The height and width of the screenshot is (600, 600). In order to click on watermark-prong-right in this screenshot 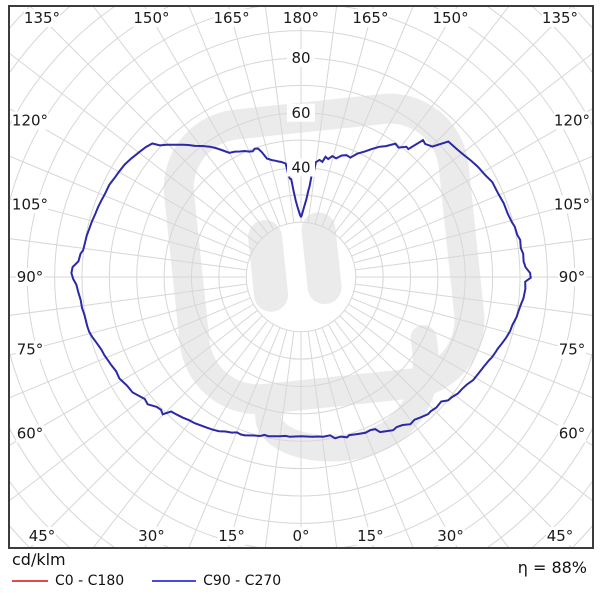, I will do `click(321, 258)`.